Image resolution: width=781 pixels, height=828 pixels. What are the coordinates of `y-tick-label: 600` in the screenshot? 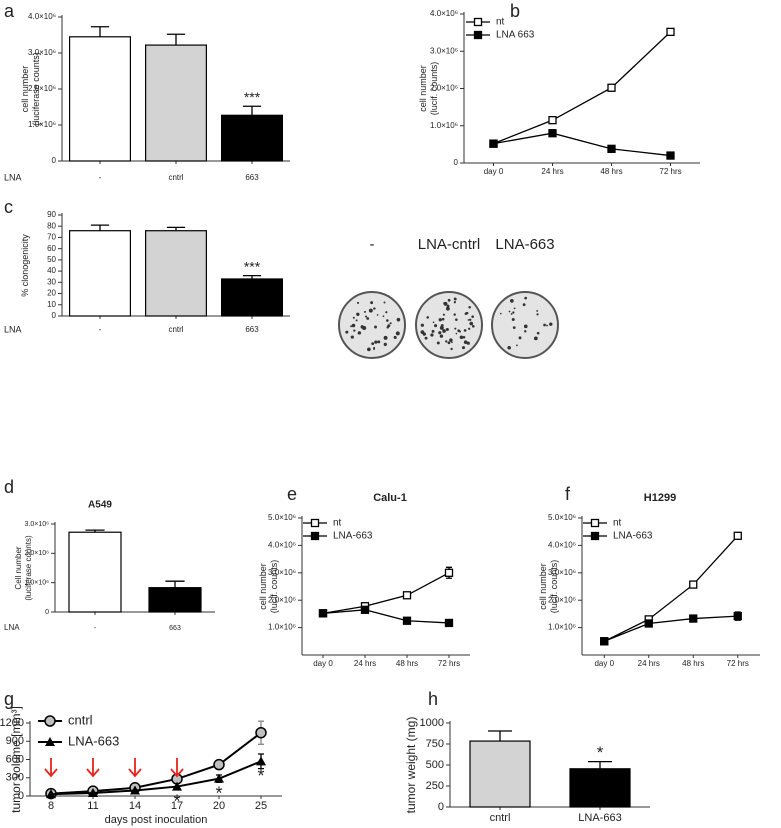 It's located at (15, 759).